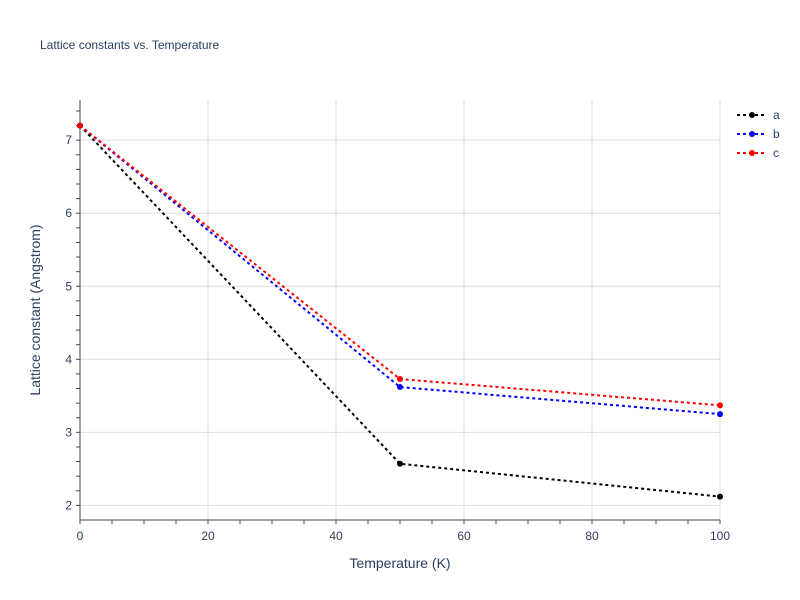 The width and height of the screenshot is (800, 600). I want to click on legend-item-a: a, so click(776, 115).